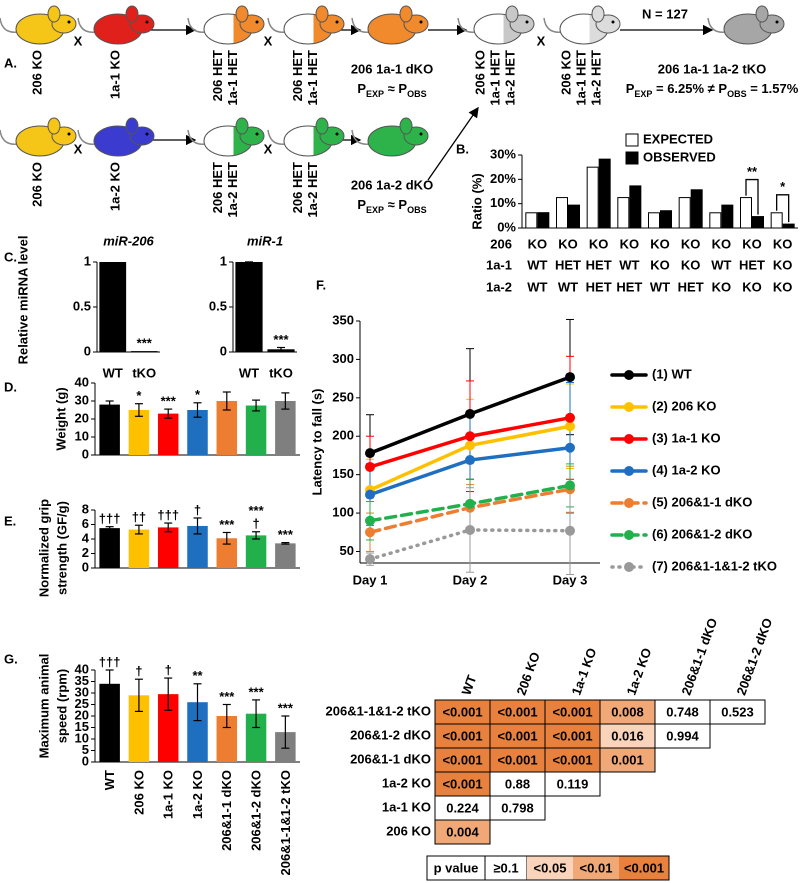 The height and width of the screenshot is (883, 800). What do you see at coordinates (468, 685) in the screenshot?
I see `column-header: WT` at bounding box center [468, 685].